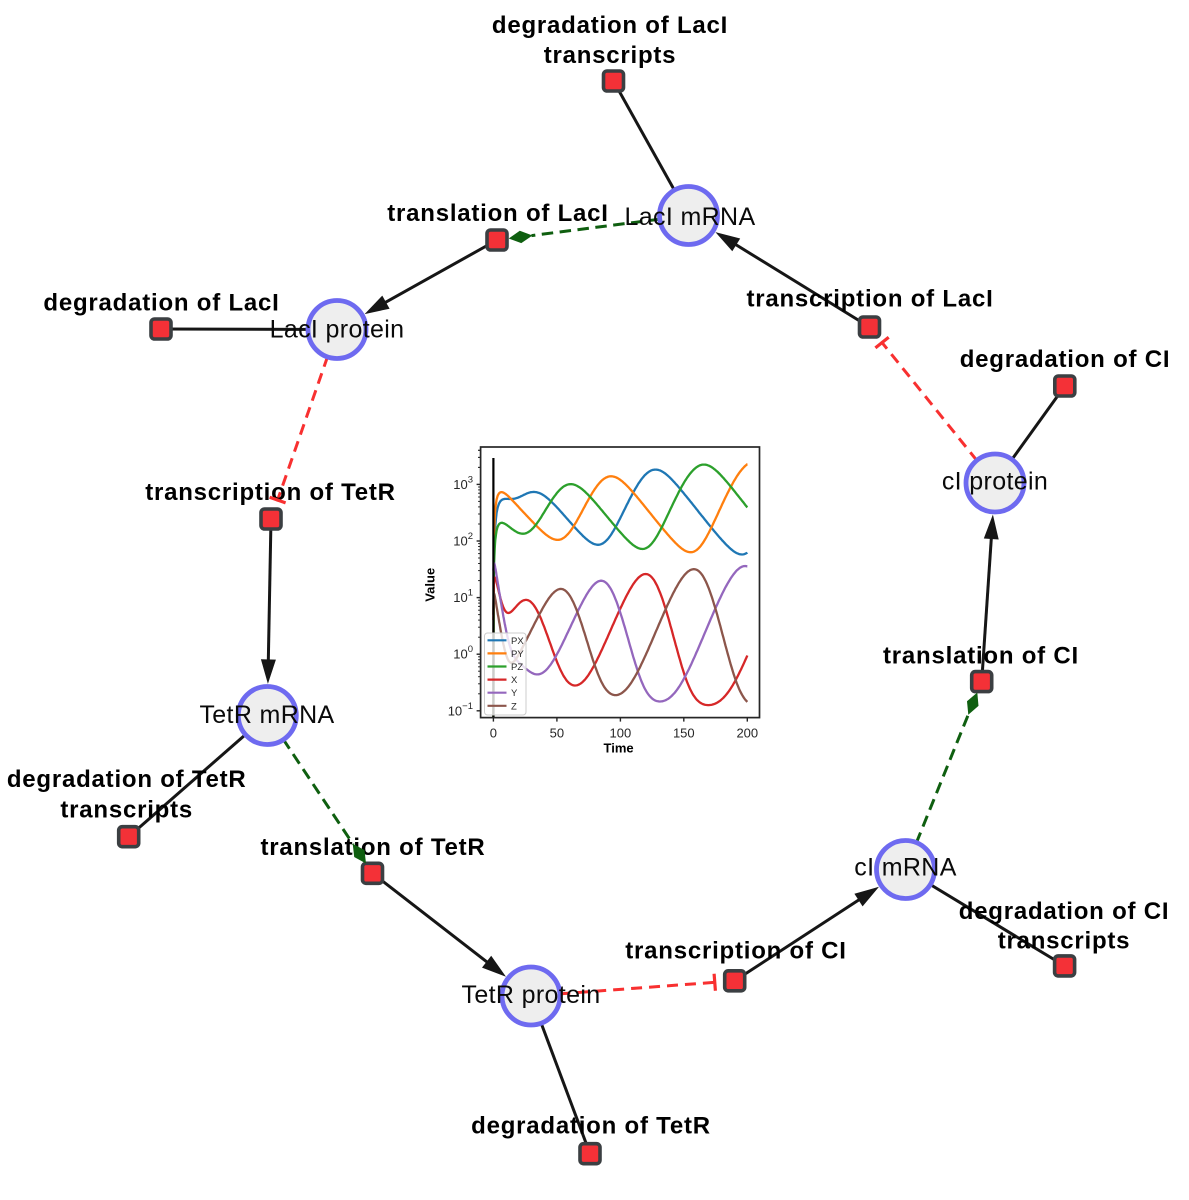 This screenshot has height=1200, width=1189. Describe the element at coordinates (498, 213) in the screenshot. I see `svg-text: translation of LacI` at that location.